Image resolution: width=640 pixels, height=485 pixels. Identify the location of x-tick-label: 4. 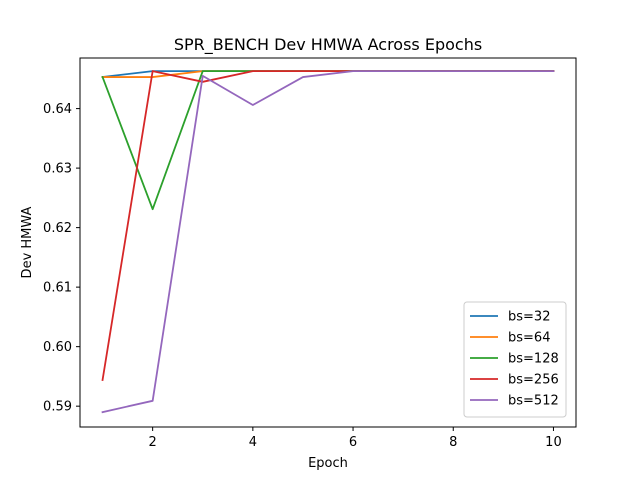
(253, 442).